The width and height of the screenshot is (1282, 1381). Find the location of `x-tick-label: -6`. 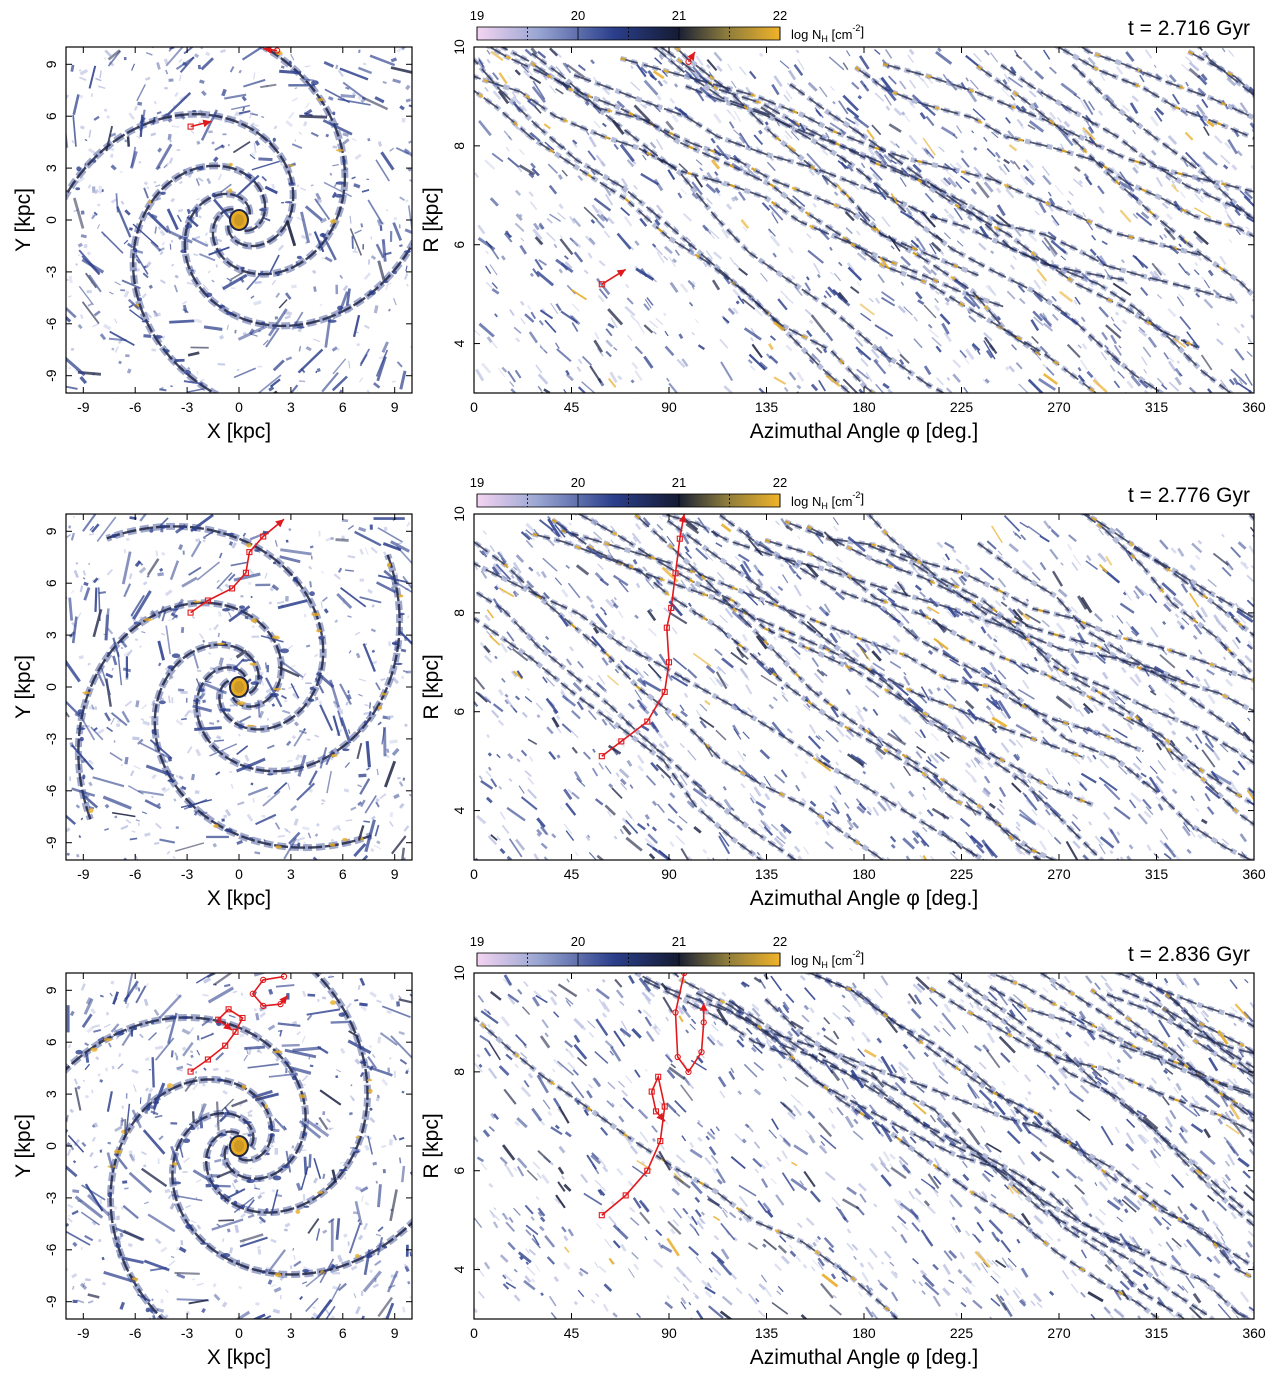

x-tick-label: -6 is located at coordinates (135, 1333).